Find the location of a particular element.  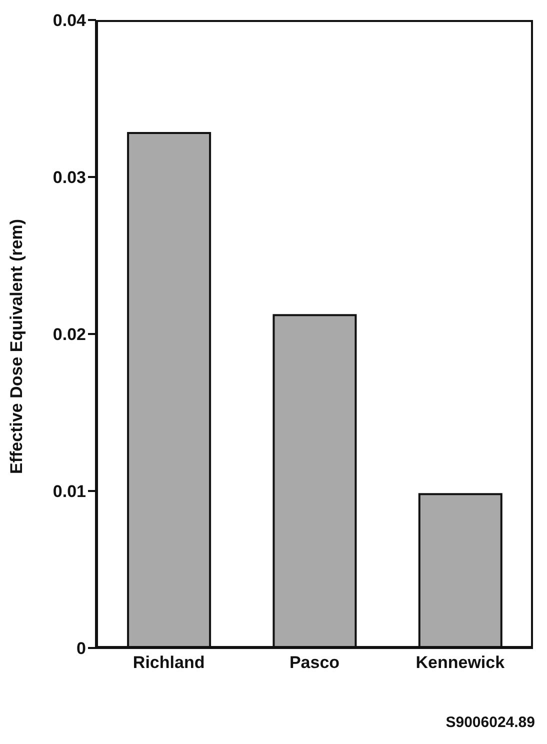

y-tick-label: 0.03 is located at coordinates (69, 178).